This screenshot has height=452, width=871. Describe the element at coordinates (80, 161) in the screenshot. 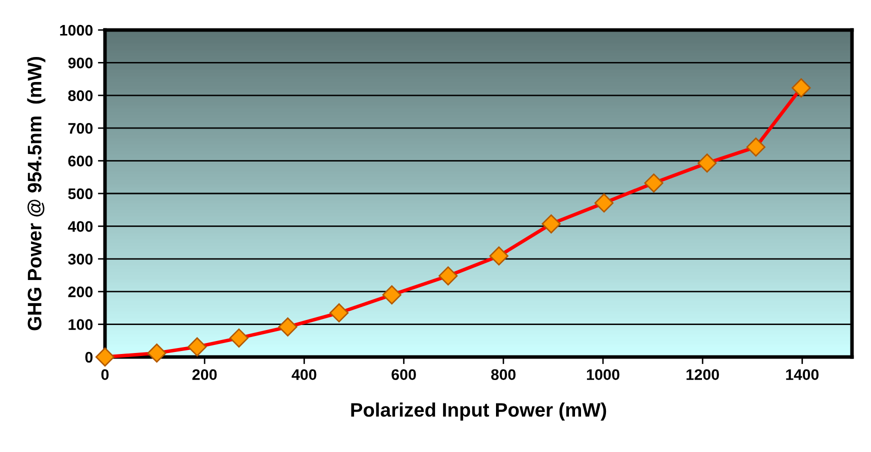

I see `y-tick-label: 600` at that location.